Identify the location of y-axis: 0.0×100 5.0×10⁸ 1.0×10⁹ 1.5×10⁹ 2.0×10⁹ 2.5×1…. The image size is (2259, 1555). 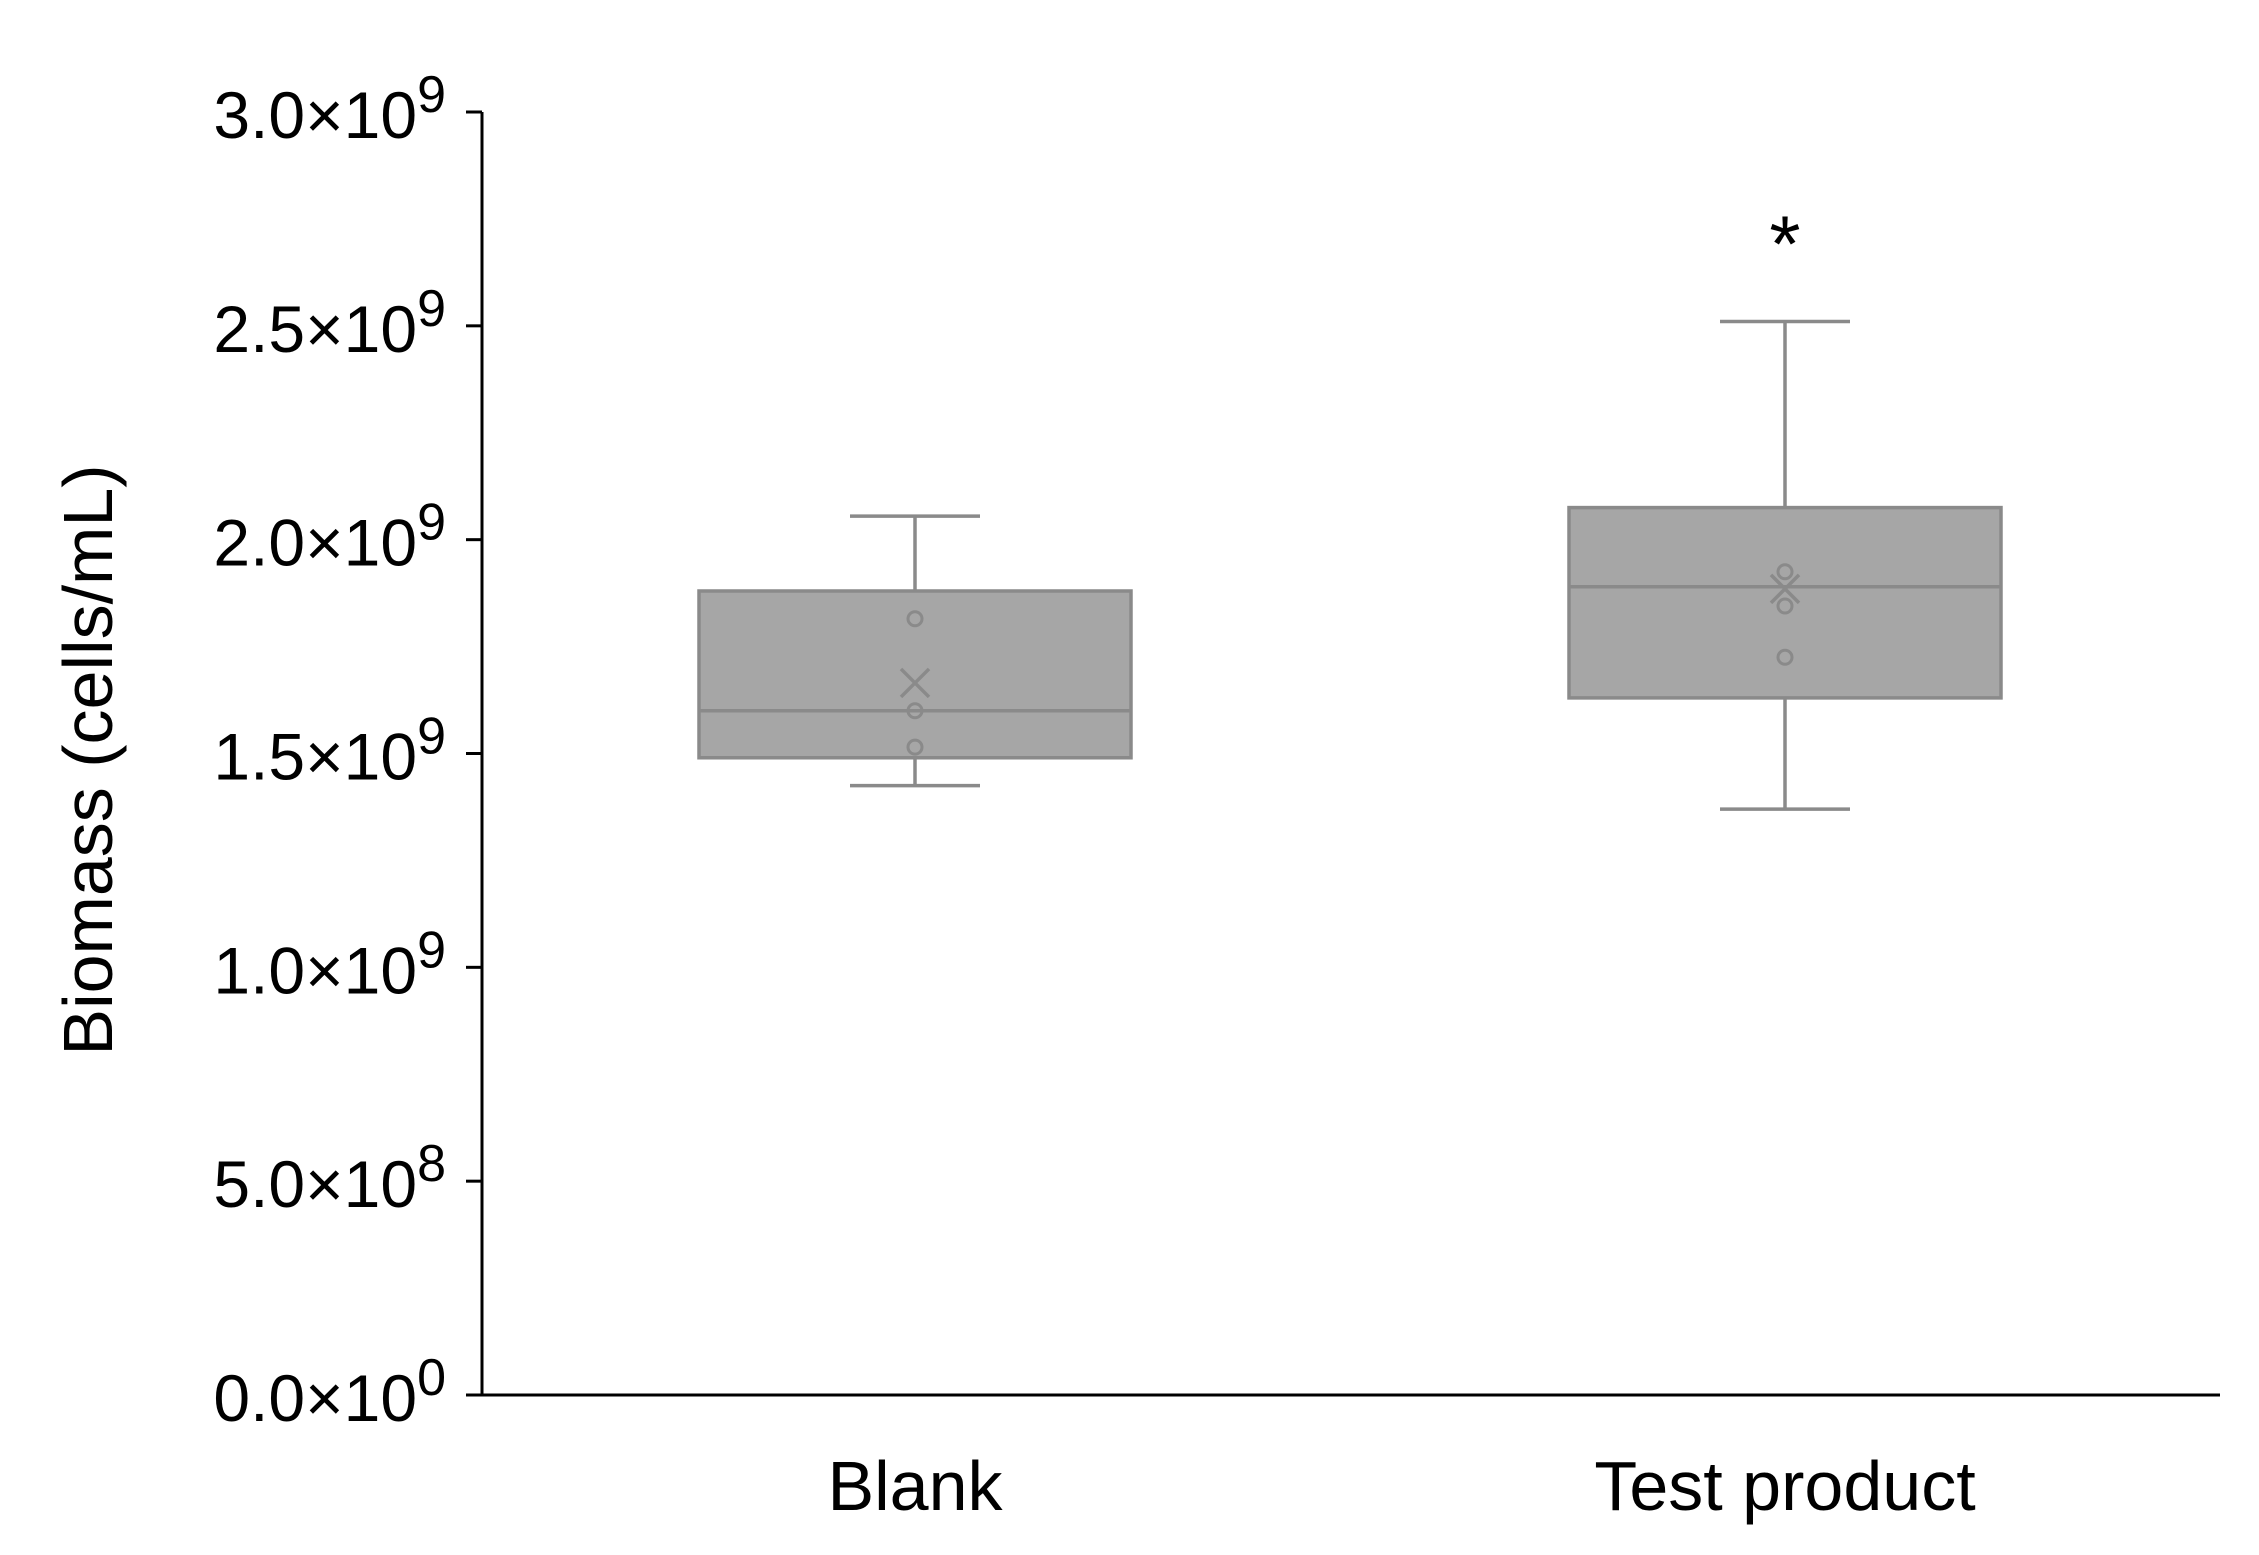
(348, 750).